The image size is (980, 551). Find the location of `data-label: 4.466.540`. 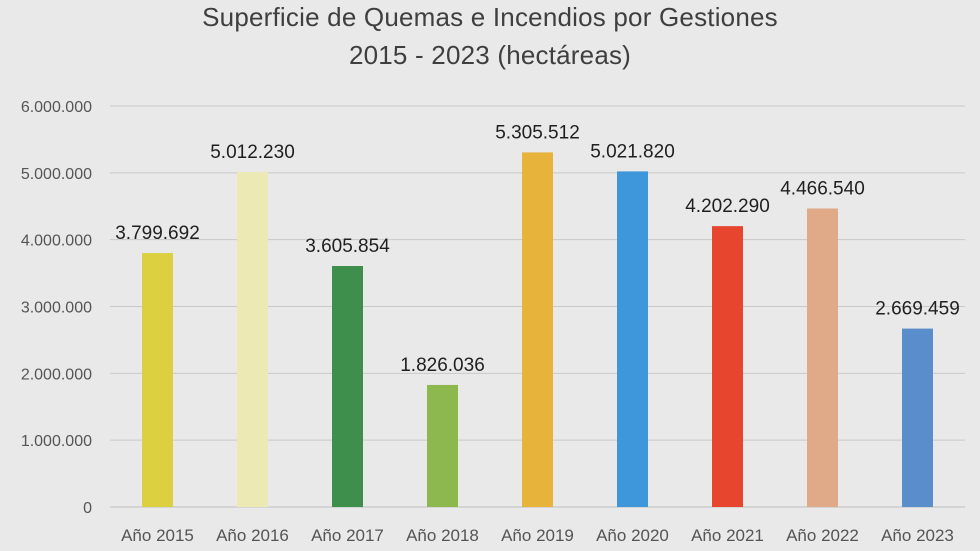

data-label: 4.466.540 is located at coordinates (822, 188).